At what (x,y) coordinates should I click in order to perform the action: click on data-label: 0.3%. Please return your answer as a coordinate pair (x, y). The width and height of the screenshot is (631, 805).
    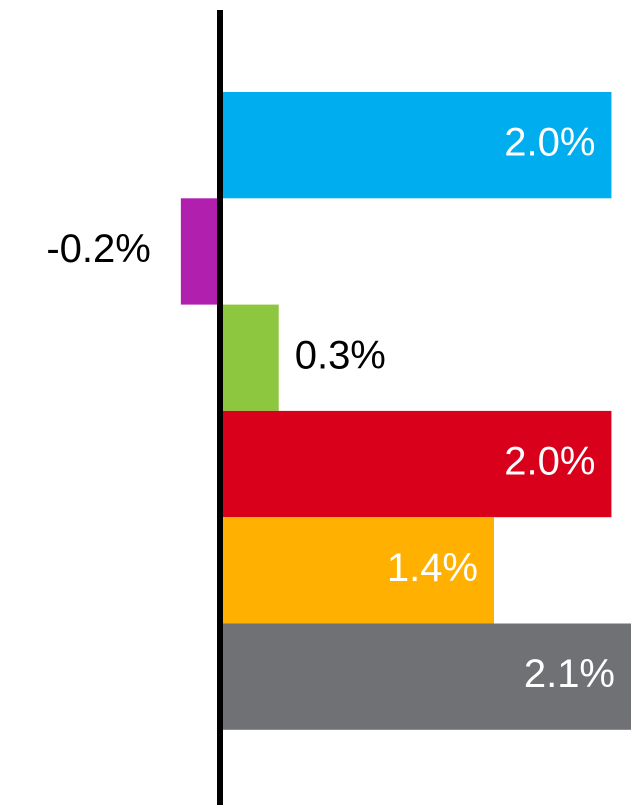
    Looking at the image, I should click on (340, 355).